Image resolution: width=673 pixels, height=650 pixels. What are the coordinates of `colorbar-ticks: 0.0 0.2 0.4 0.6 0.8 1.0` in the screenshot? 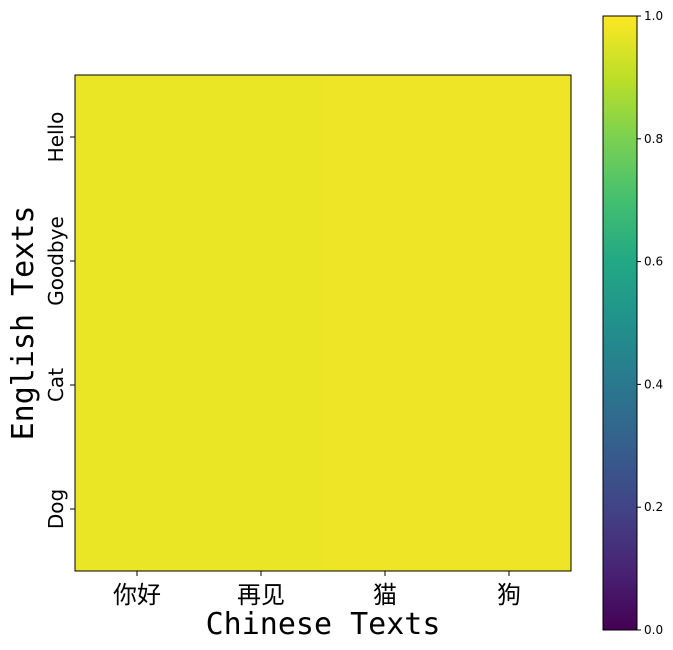 It's located at (650, 323).